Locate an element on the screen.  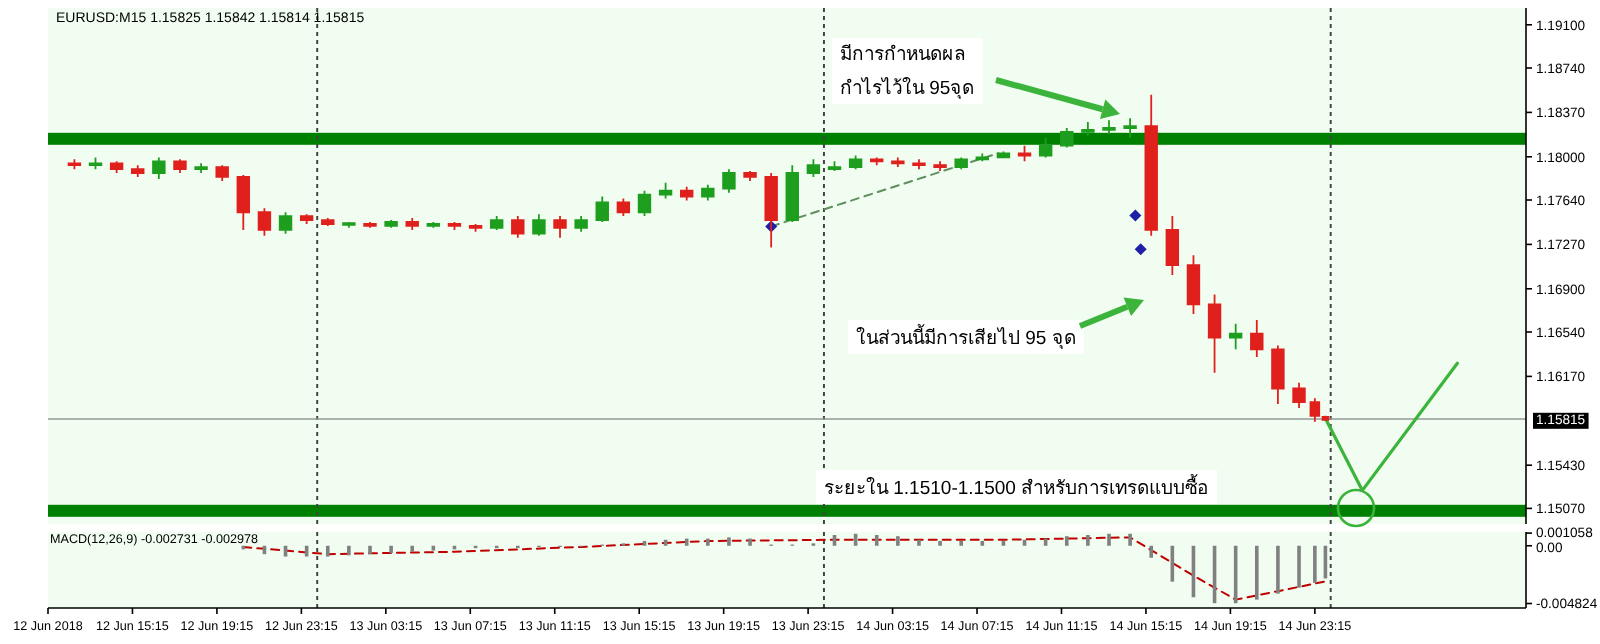
annotation: ระยะใน 1.1510-1.1500 สำหรับการเทรดแบบซื้อ is located at coordinates (1017, 487).